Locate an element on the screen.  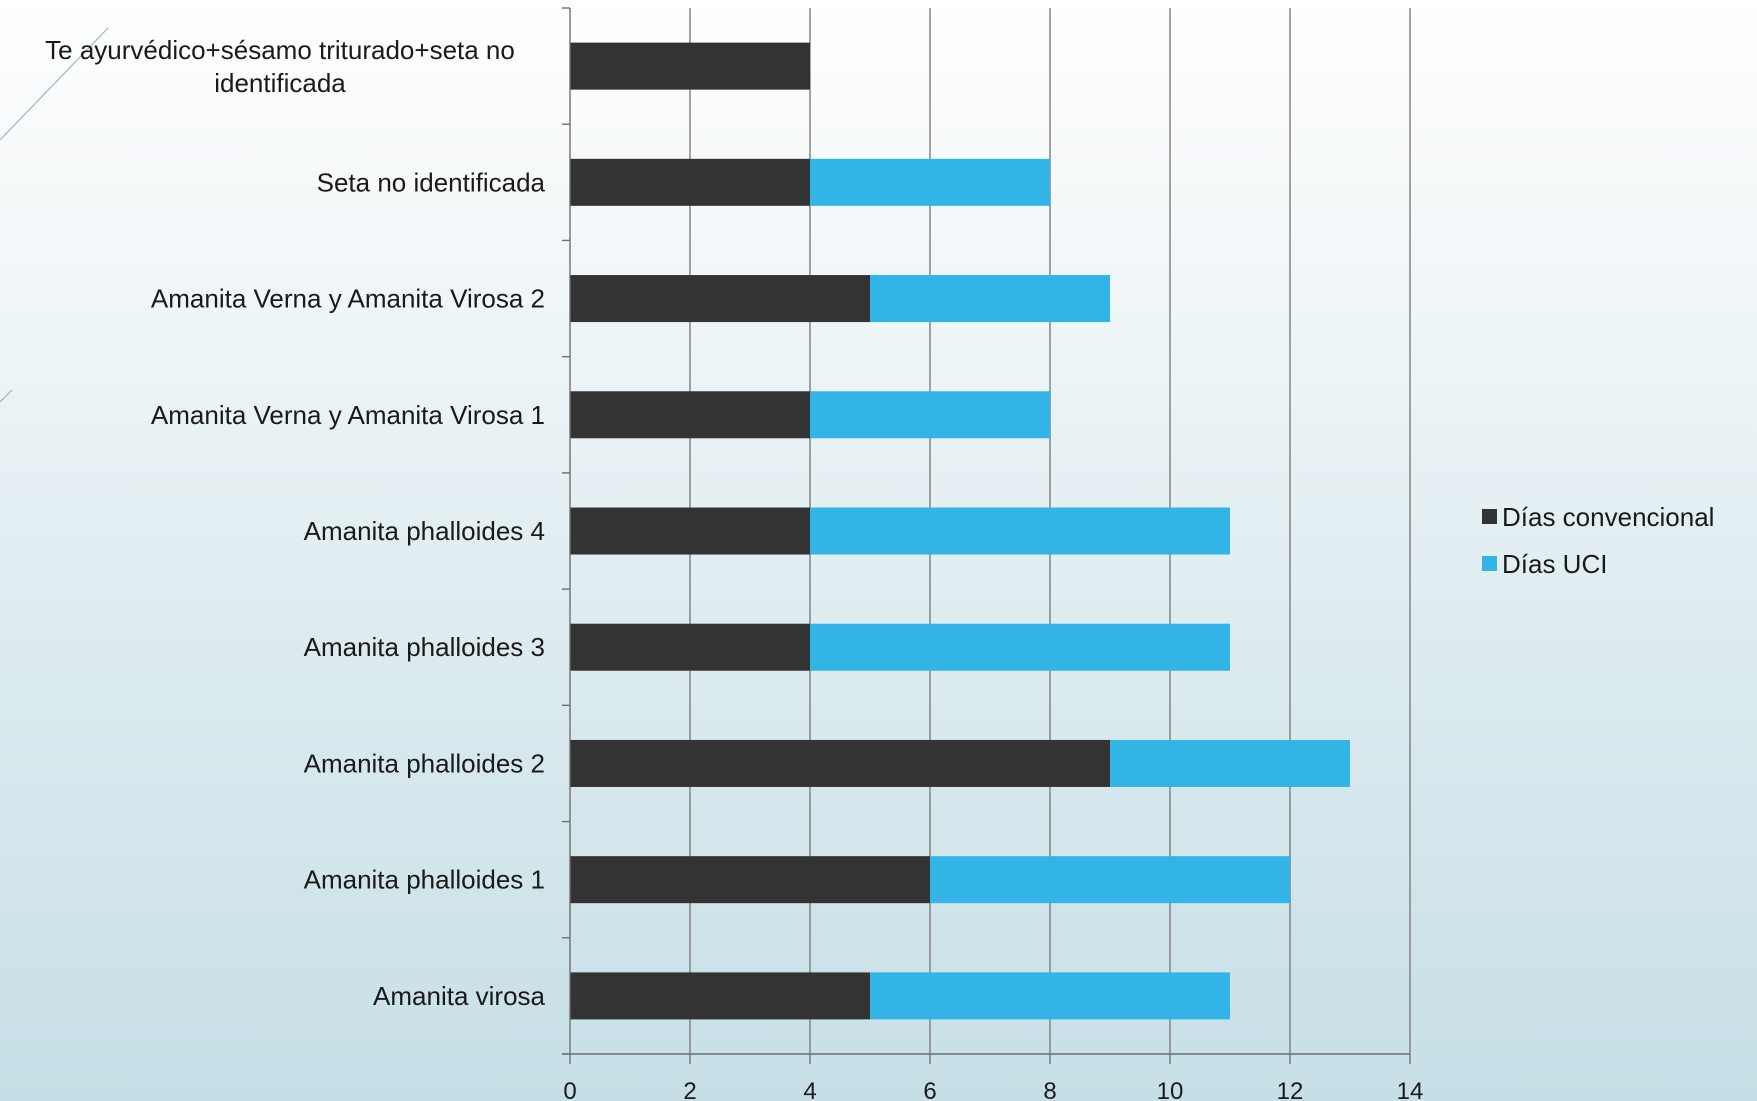
x-tick-label: 0 is located at coordinates (569, 1089).